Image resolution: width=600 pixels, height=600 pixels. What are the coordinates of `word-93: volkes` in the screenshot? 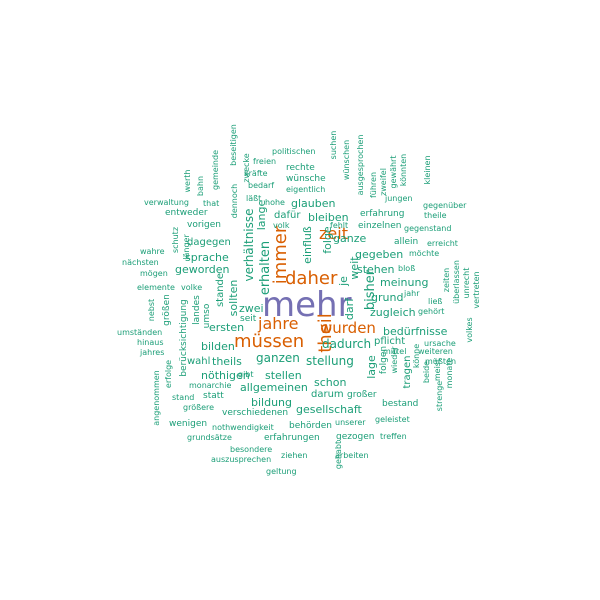 It's located at (469, 330).